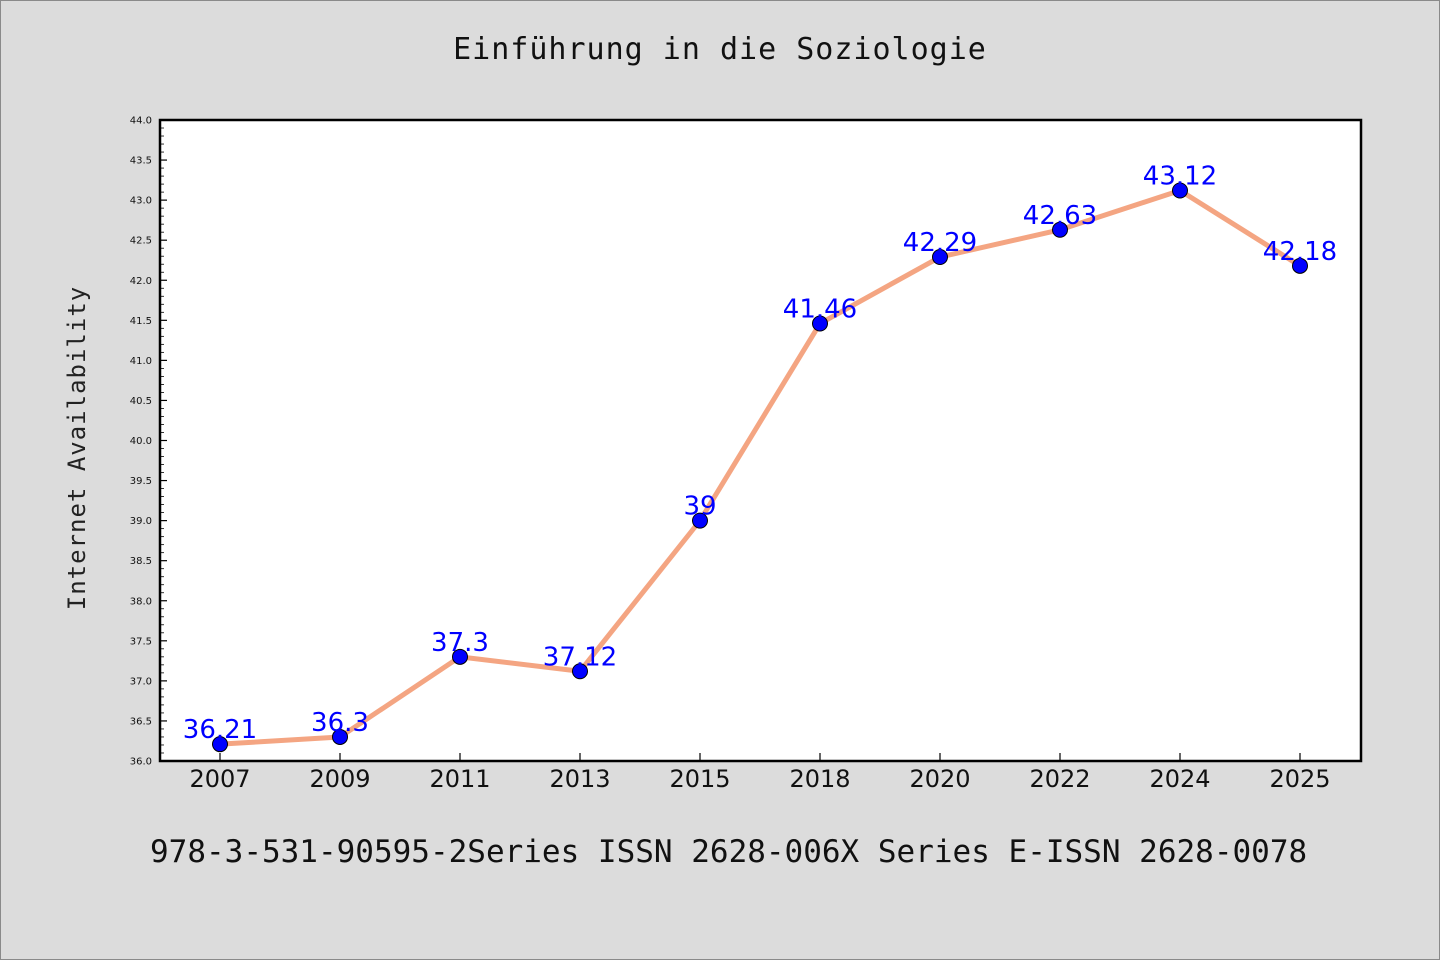 This screenshot has height=960, width=1440. I want to click on y-tick-label: 44.0, so click(141, 121).